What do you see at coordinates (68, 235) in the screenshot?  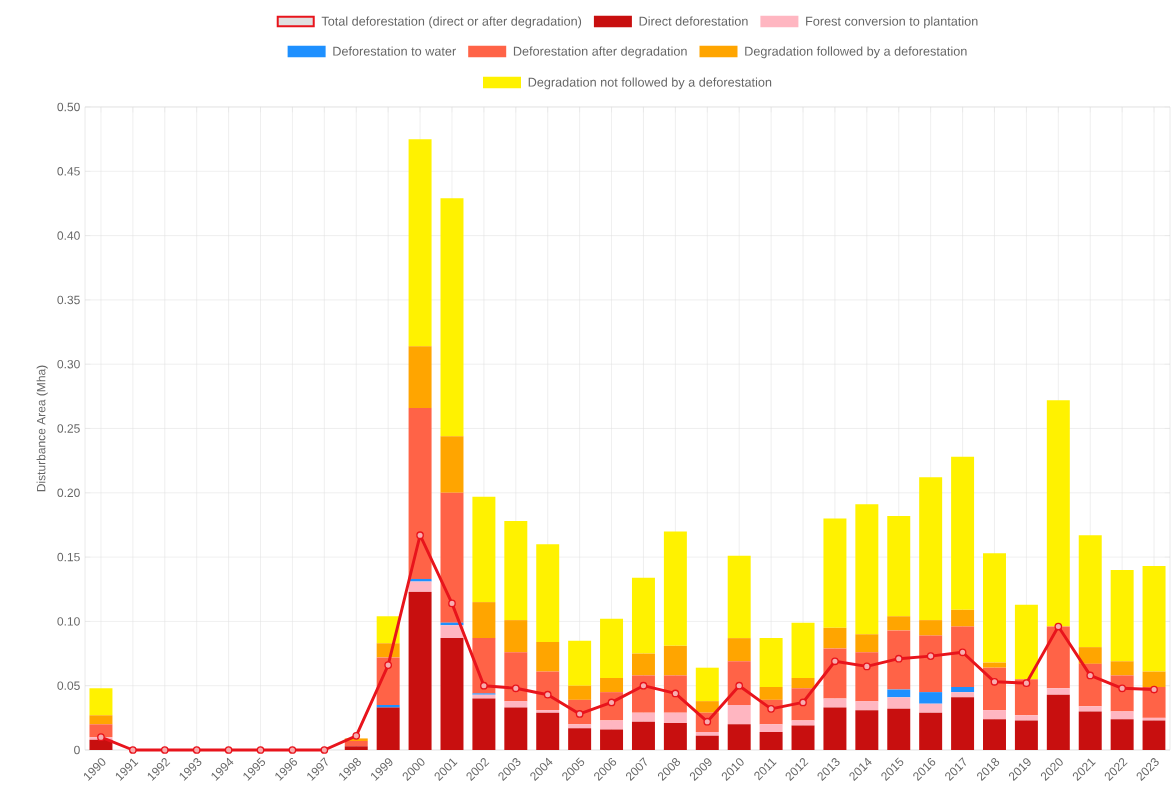 I see `y-tick-label: 0.40` at bounding box center [68, 235].